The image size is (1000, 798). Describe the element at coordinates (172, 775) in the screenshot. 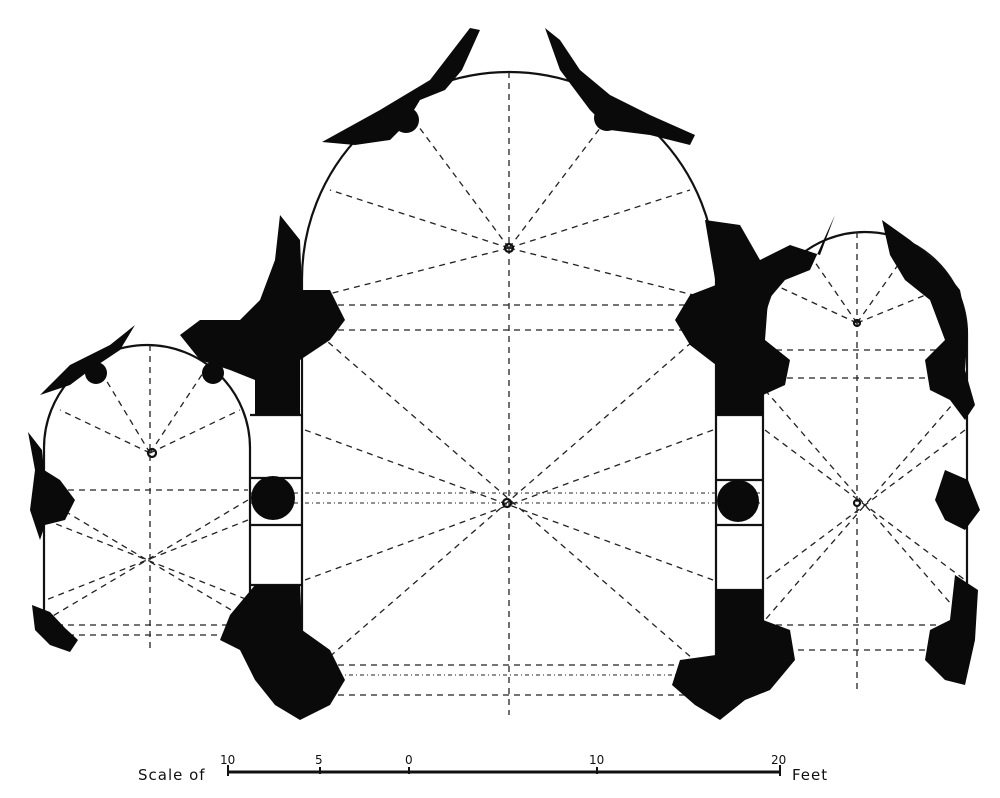

I see `scale-label: Scale of` at that location.